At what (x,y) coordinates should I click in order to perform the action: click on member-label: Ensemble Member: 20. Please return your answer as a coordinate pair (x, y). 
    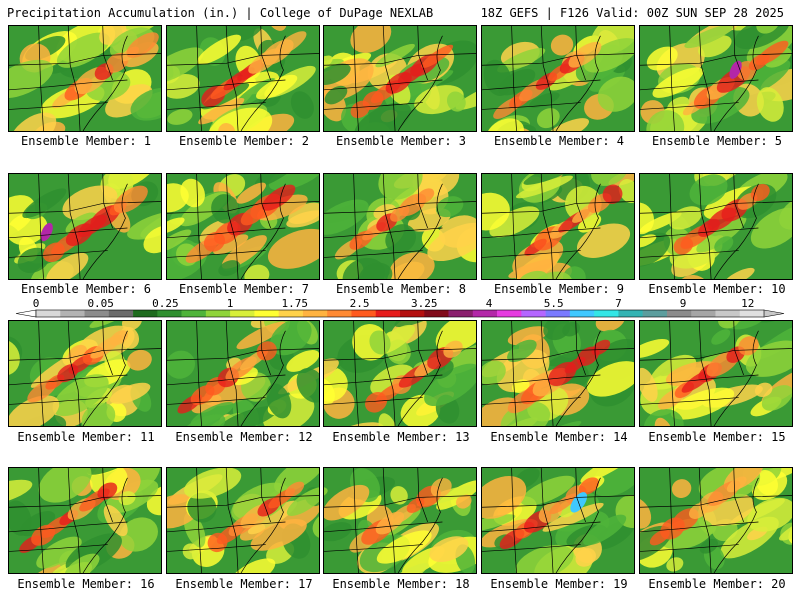
    Looking at the image, I should click on (717, 584).